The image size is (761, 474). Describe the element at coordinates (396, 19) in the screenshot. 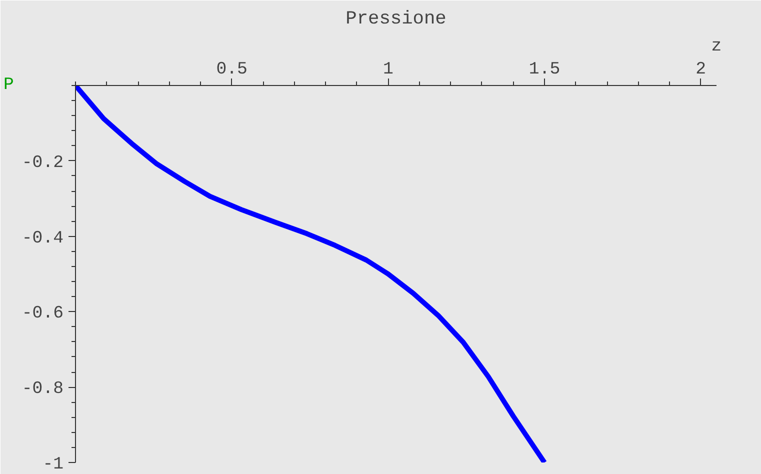

I see `chart-title: Pressione` at that location.